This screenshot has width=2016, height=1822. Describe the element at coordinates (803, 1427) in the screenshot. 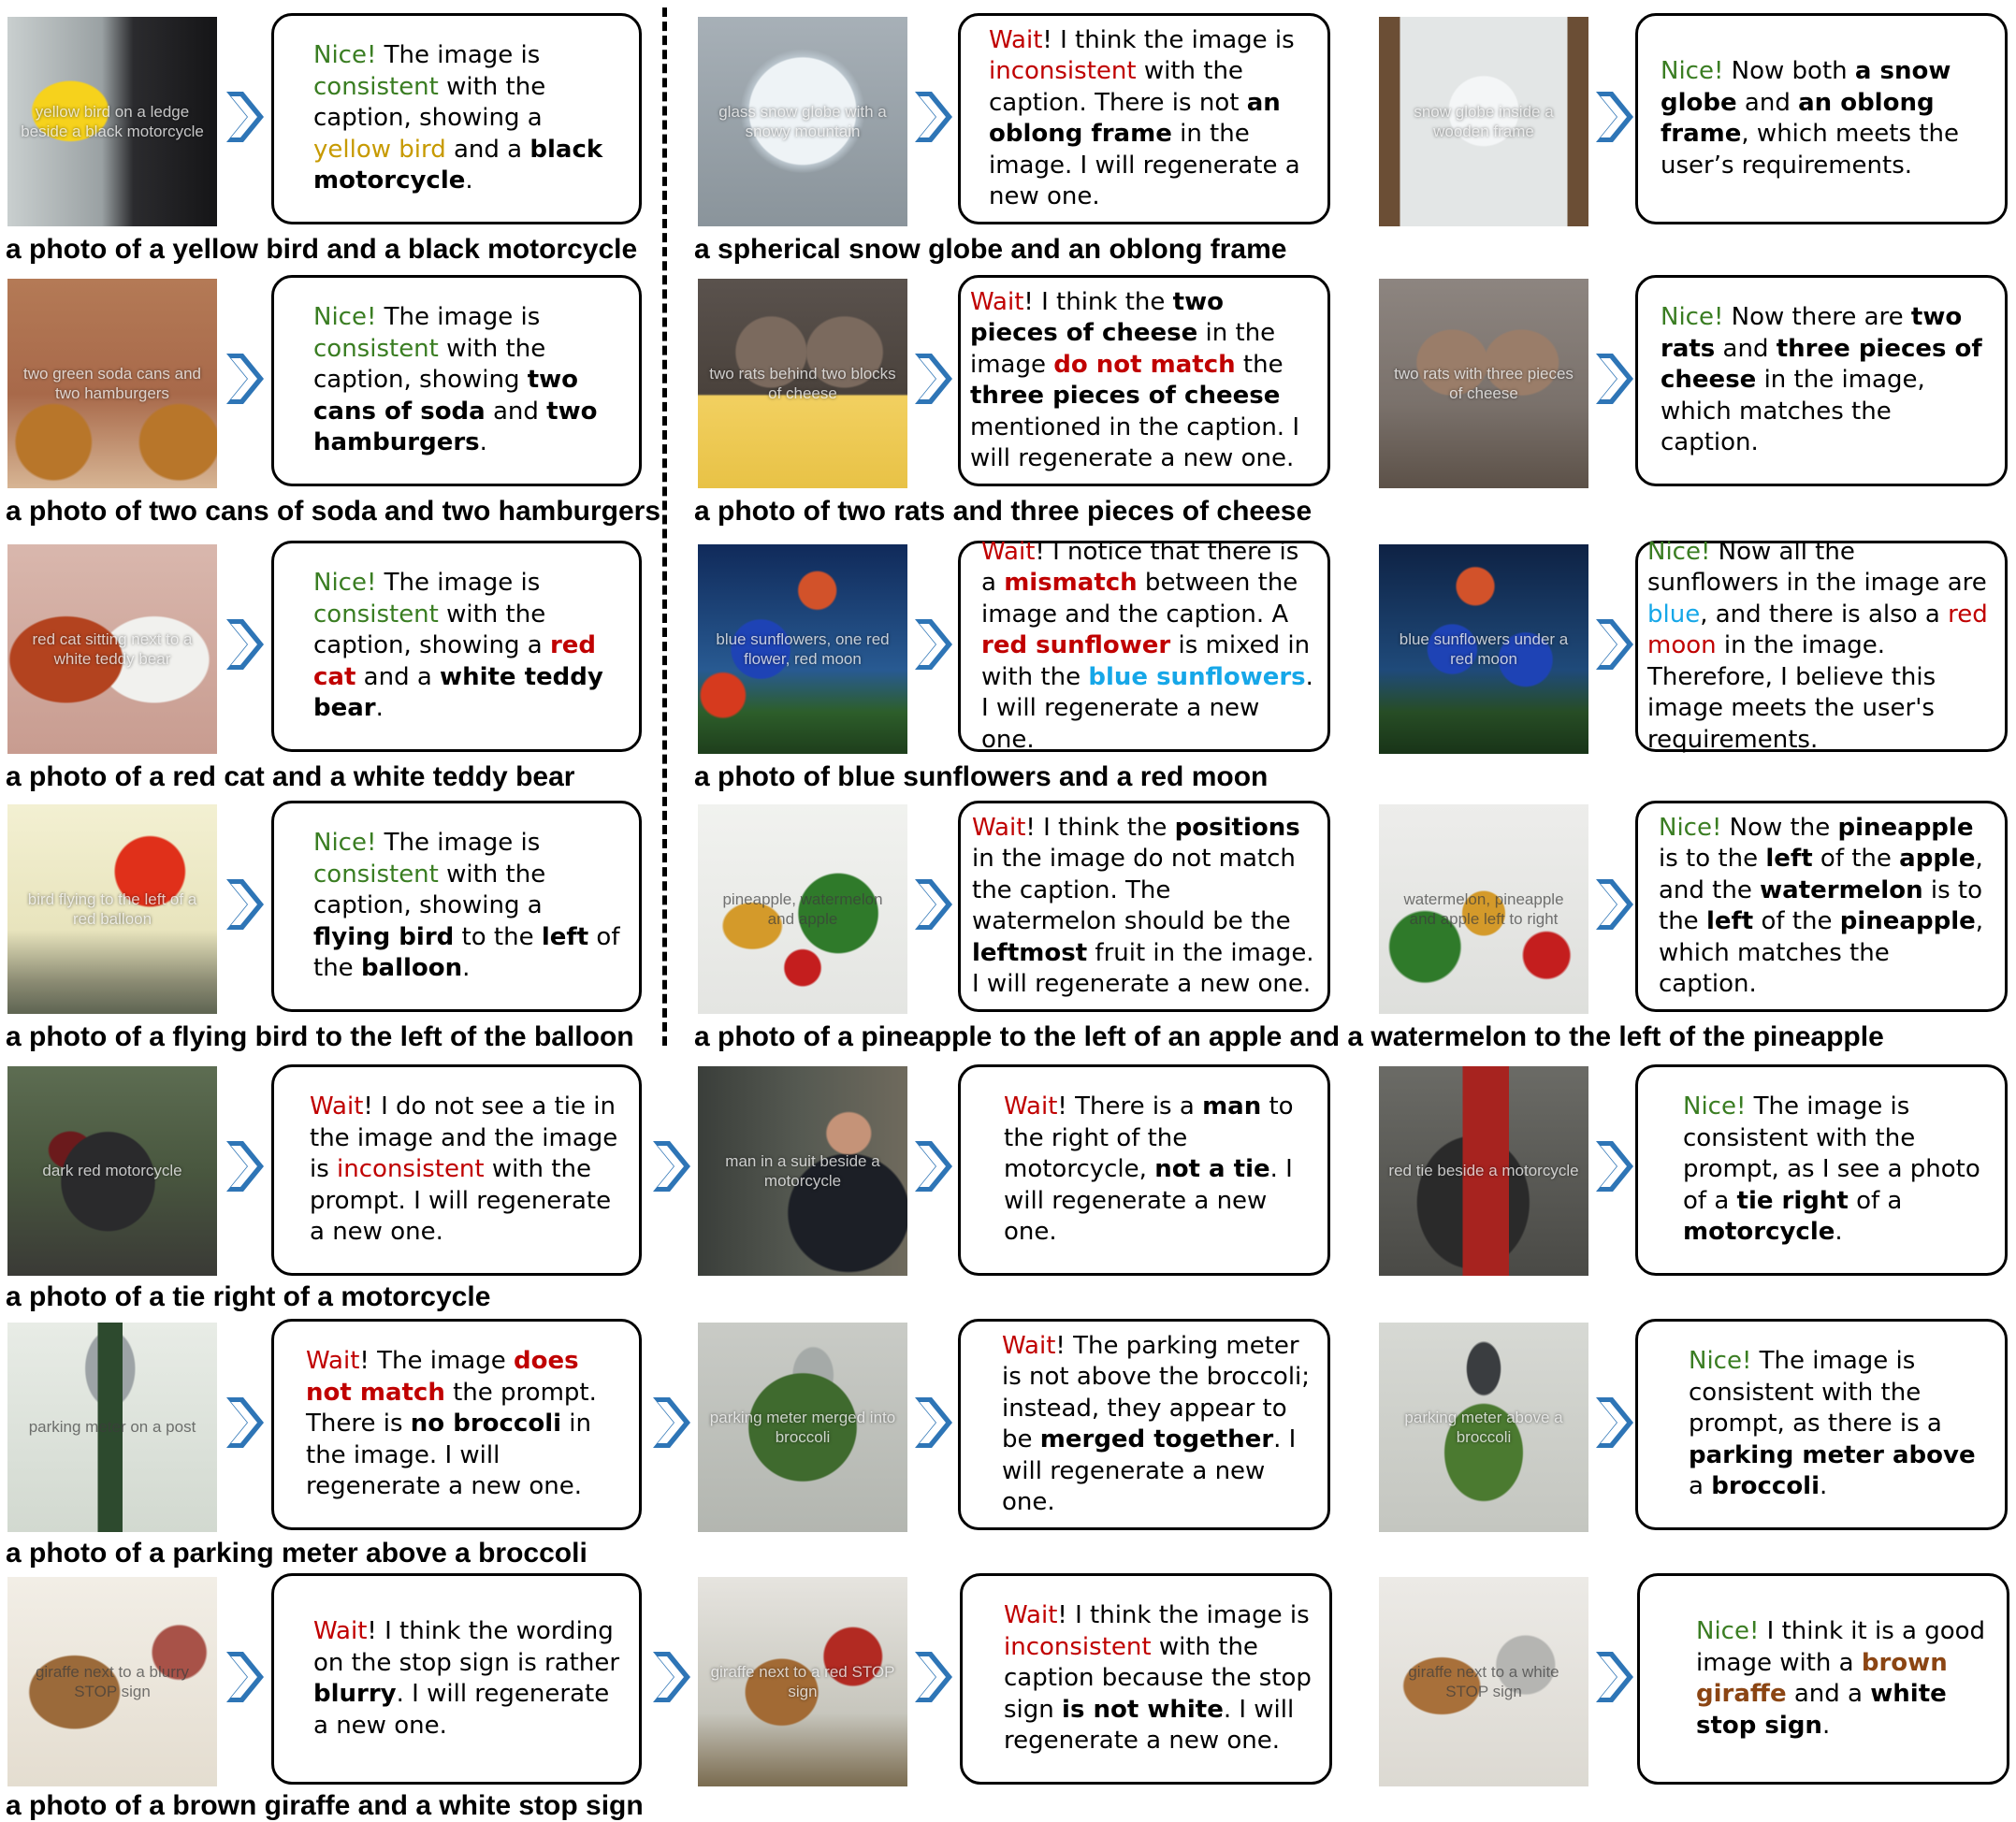

I see `photo-meter-merged-broccoli: parking meter merged into broccoli` at that location.